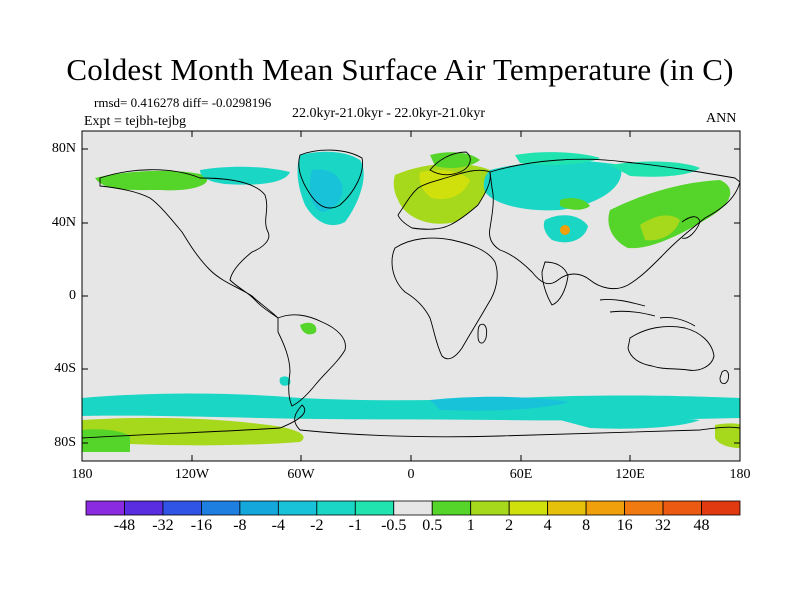 The image size is (800, 600). What do you see at coordinates (65, 442) in the screenshot?
I see `lat-tick-label: 80S` at bounding box center [65, 442].